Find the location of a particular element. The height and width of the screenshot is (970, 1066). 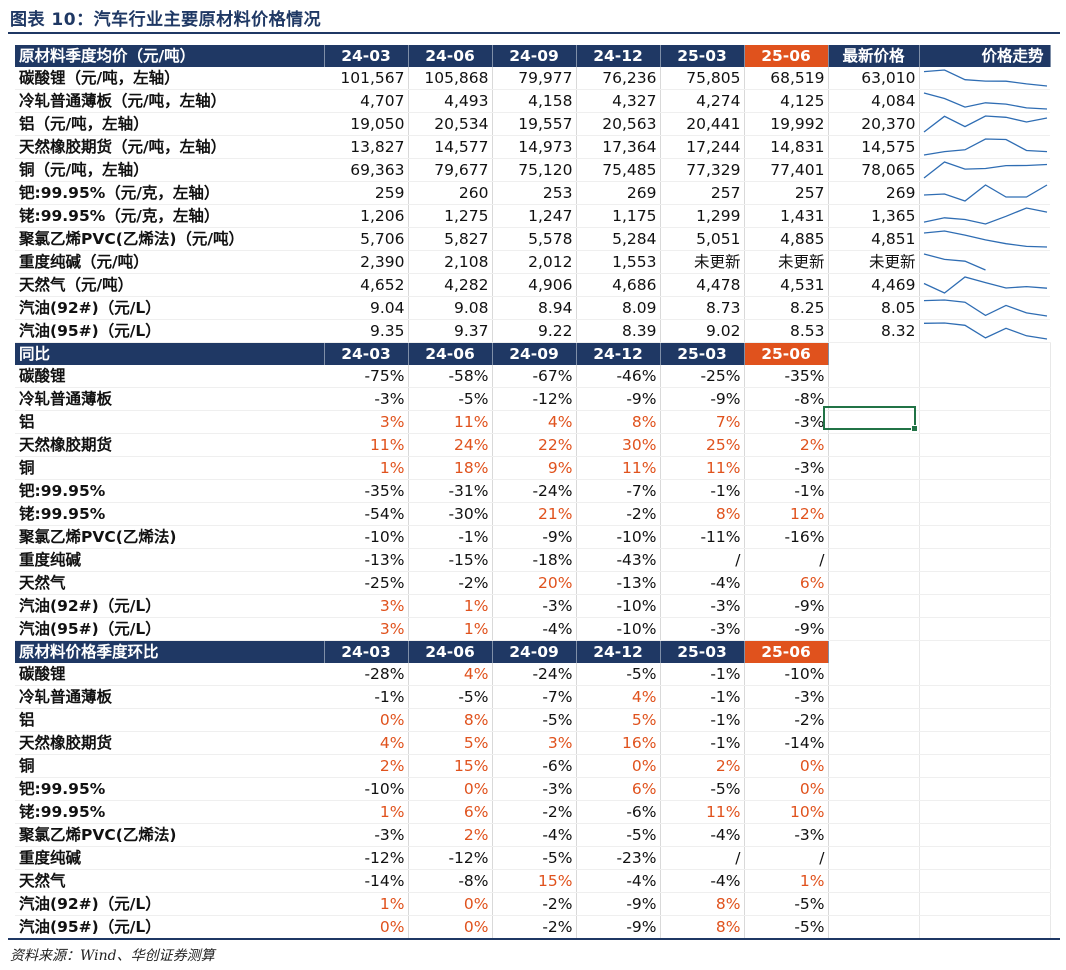

value-cell: -23% is located at coordinates (618, 858).